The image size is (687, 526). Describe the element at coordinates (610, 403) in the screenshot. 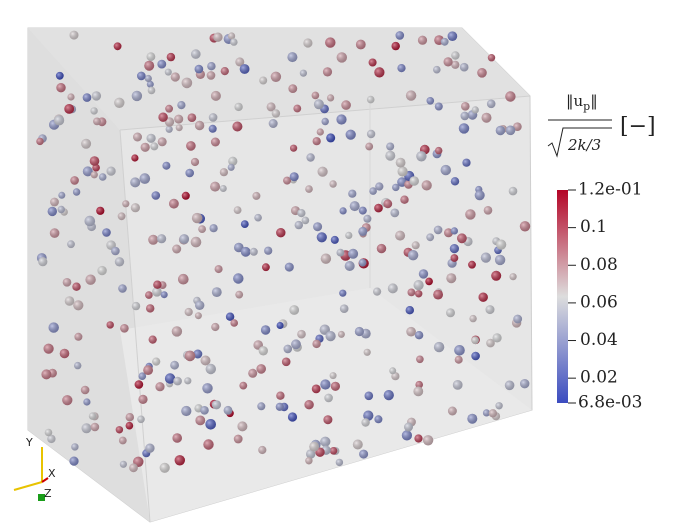

I see `range-label: 6.8e-03` at that location.